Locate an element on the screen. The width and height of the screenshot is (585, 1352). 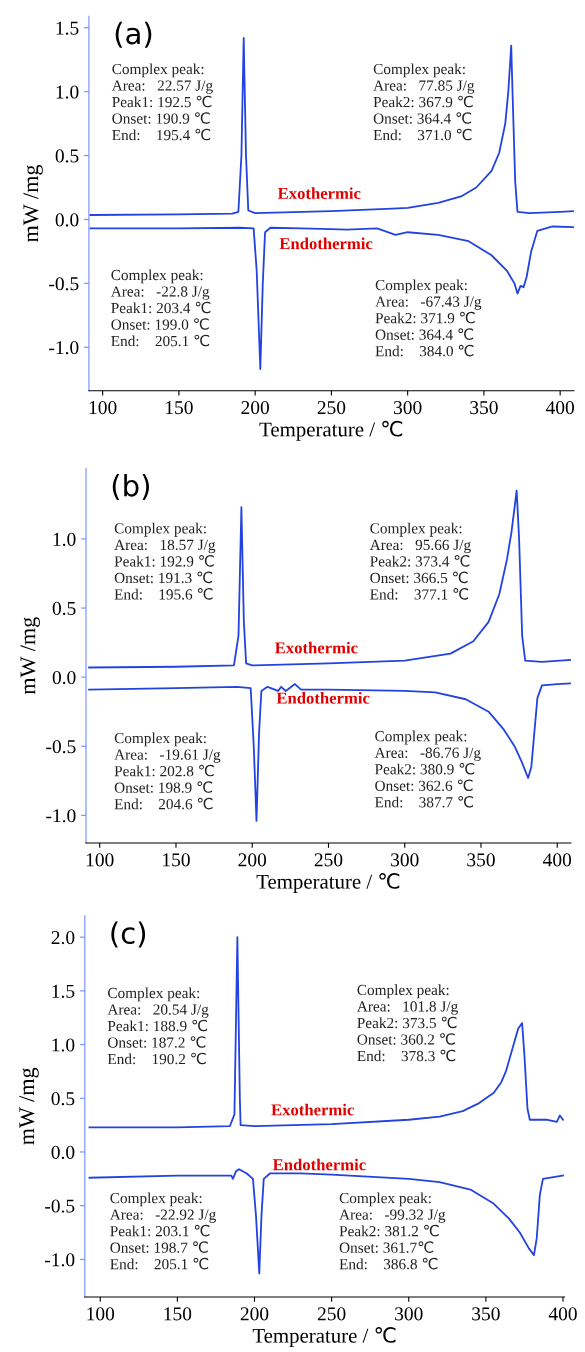
annotation: Complex peak: Area: 18.57 J/g Peak1: 192.9 ℃ Onset: 191.3 ℃ End: 195.6 ℃ is located at coordinates (165, 561).